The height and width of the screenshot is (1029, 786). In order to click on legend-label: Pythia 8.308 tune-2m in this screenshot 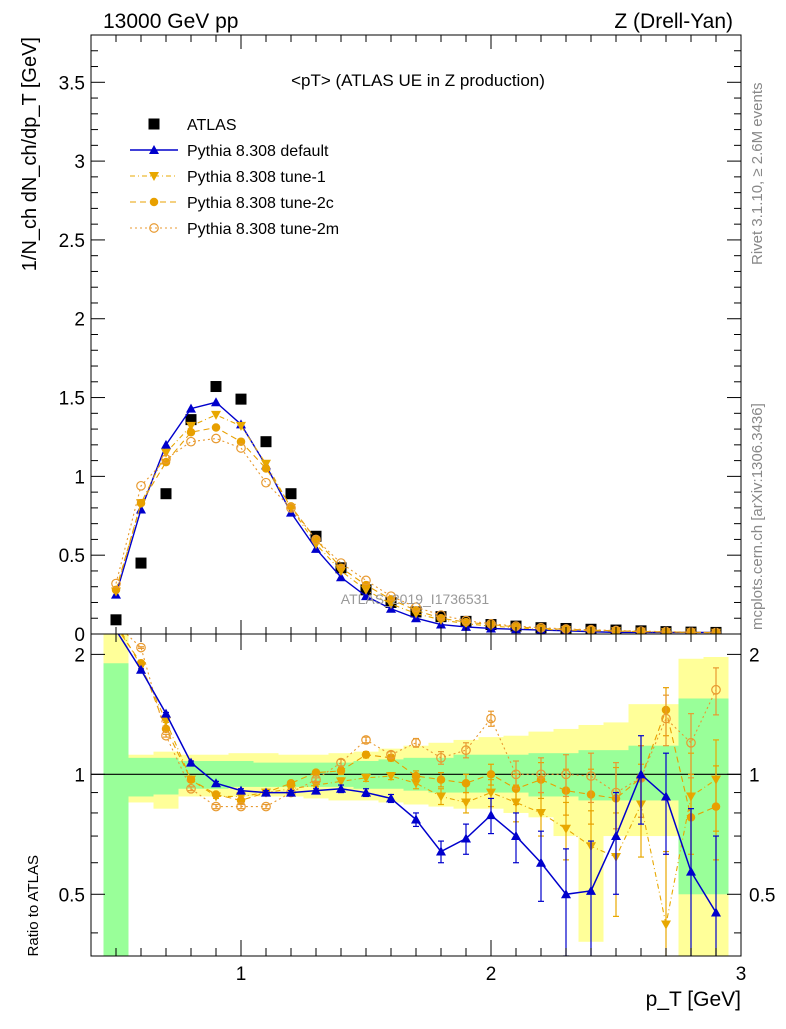, I will do `click(263, 229)`.